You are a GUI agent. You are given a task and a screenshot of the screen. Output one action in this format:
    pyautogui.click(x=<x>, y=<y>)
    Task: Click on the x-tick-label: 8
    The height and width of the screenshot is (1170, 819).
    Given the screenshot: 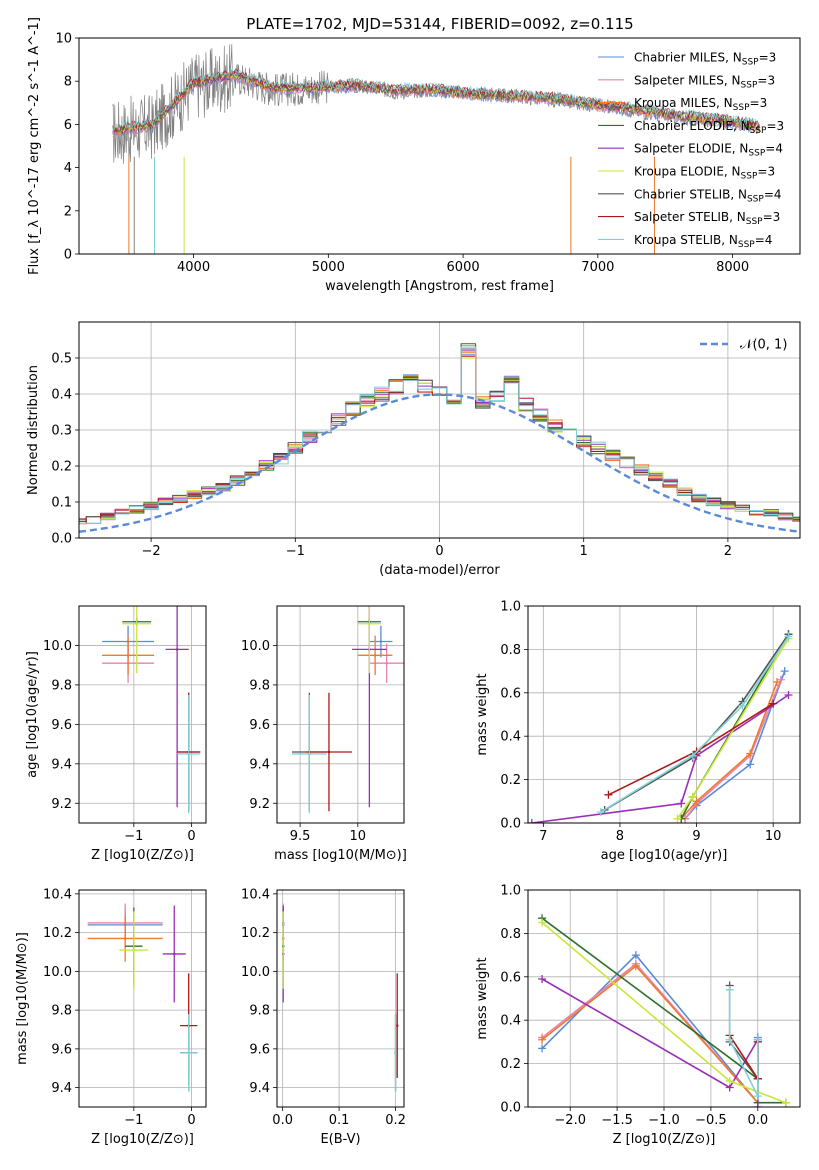 What is the action you would take?
    pyautogui.click(x=620, y=836)
    